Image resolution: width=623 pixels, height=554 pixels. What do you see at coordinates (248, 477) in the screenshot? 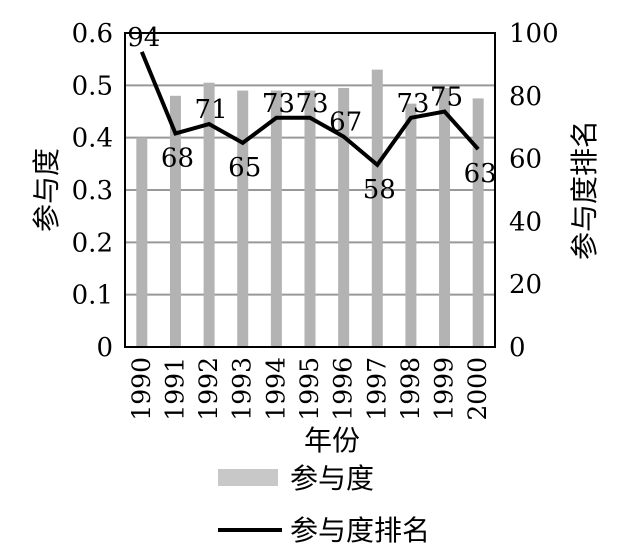
I see `legend-bar-swatch` at bounding box center [248, 477].